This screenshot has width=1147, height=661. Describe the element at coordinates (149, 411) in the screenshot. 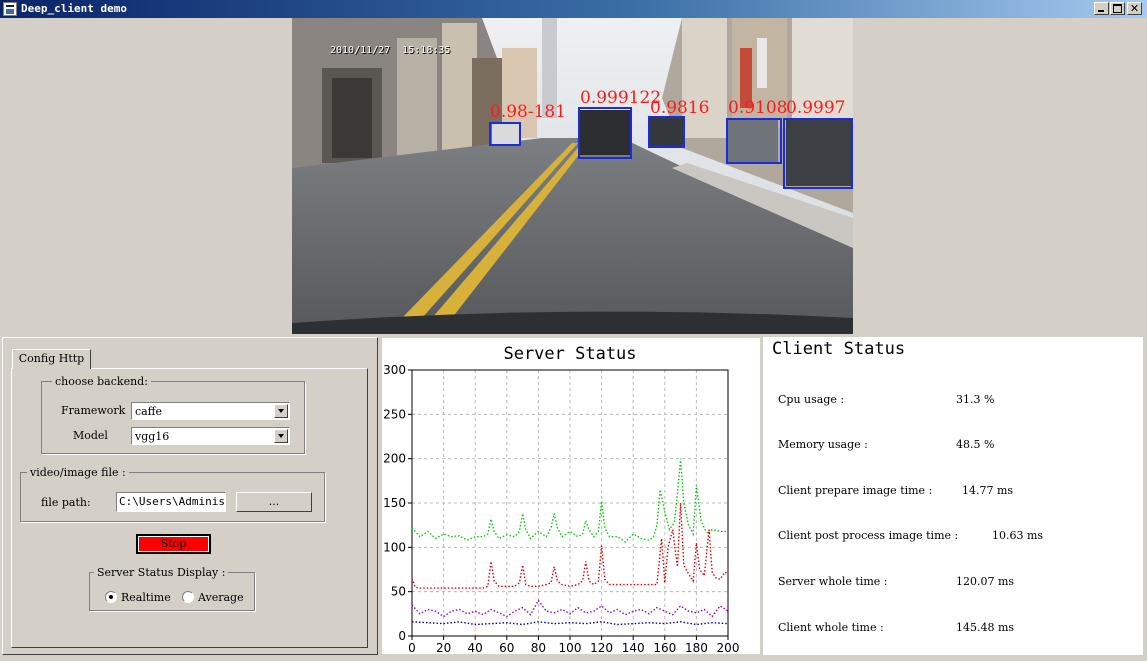

I see `framework-select-value: caffe` at that location.